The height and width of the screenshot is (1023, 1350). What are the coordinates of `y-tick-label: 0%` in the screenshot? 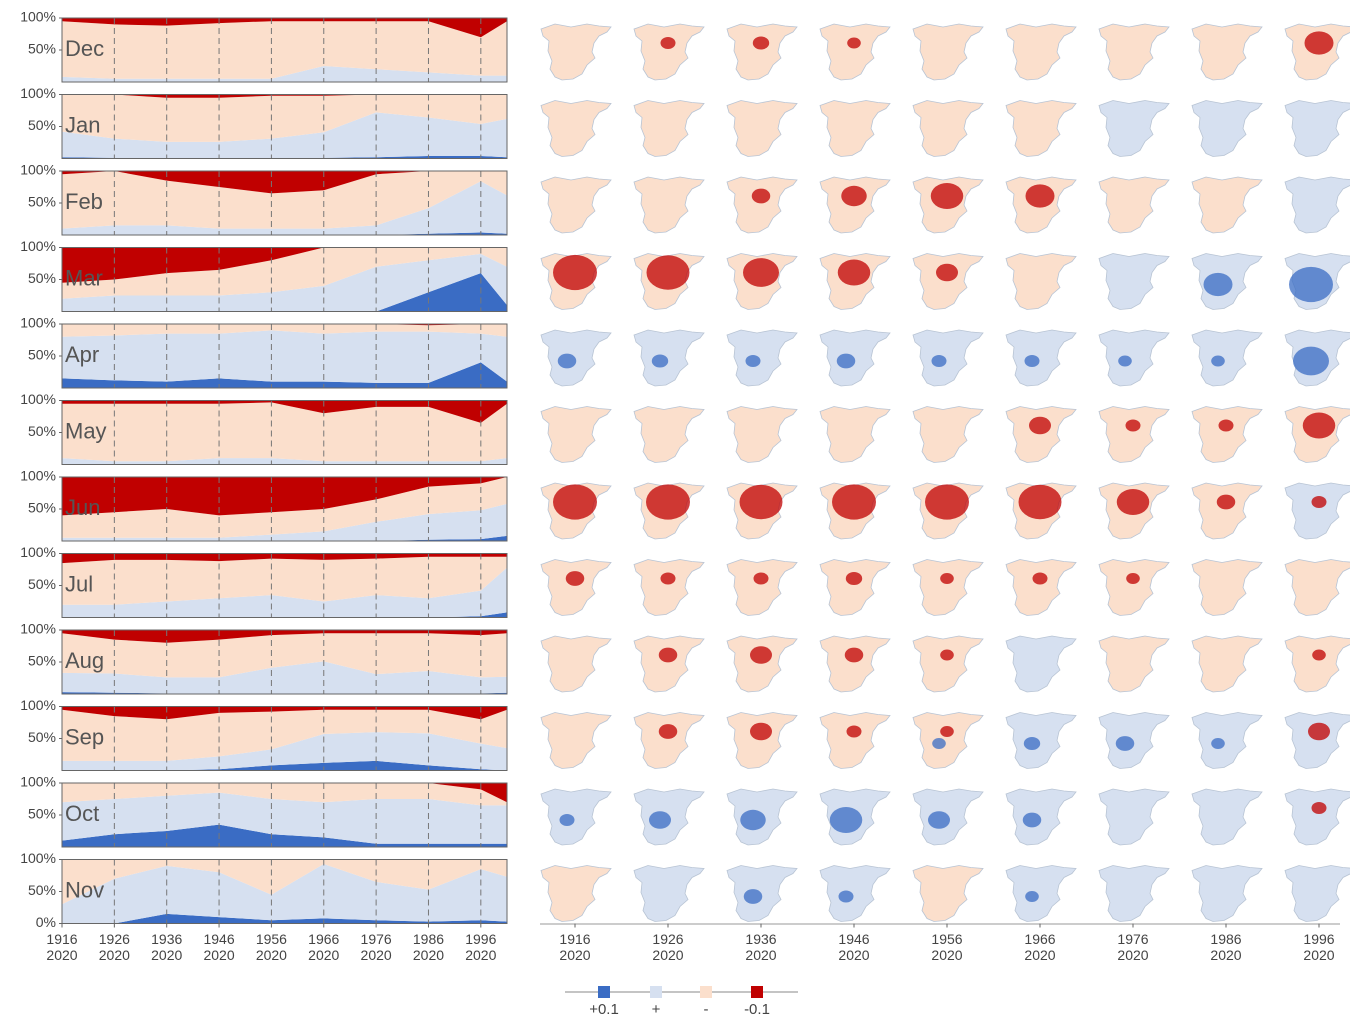 It's located at (46, 922).